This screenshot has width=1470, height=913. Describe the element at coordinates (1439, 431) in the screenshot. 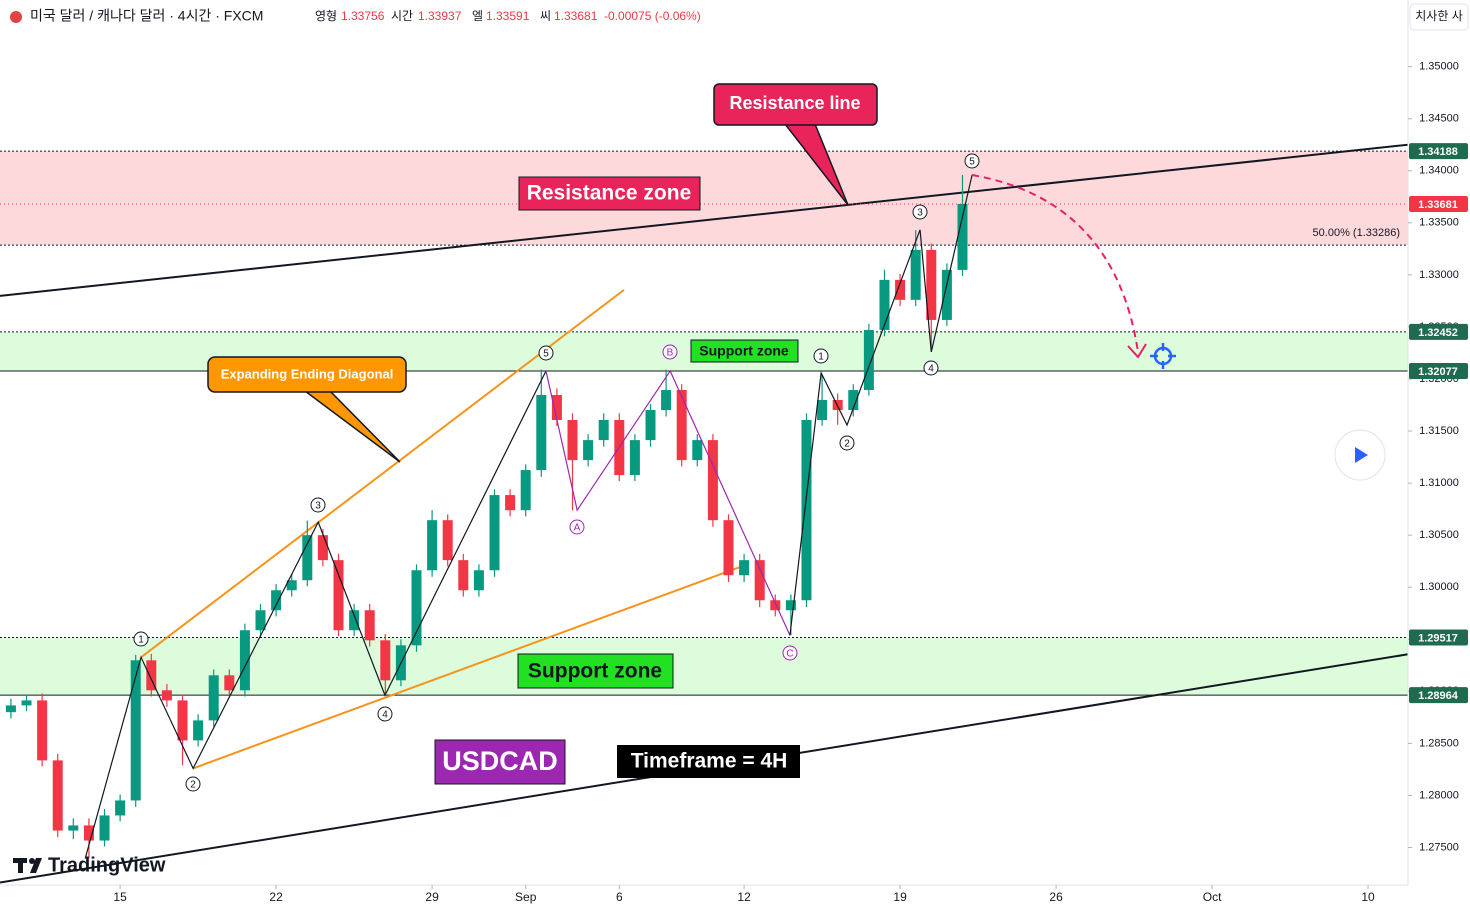

I see `y-tick-label: 1.31500` at that location.